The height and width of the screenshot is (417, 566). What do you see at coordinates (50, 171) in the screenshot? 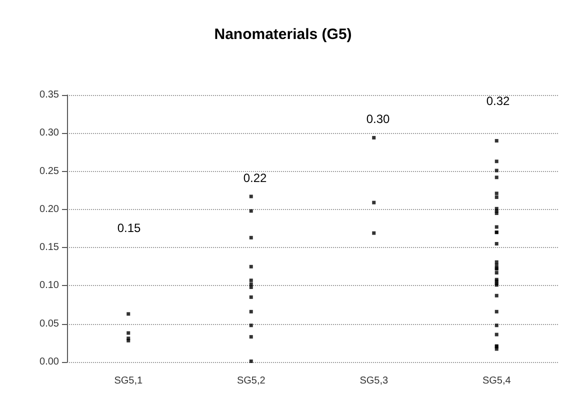
I see `y-tick-label: 0.25` at bounding box center [50, 171].